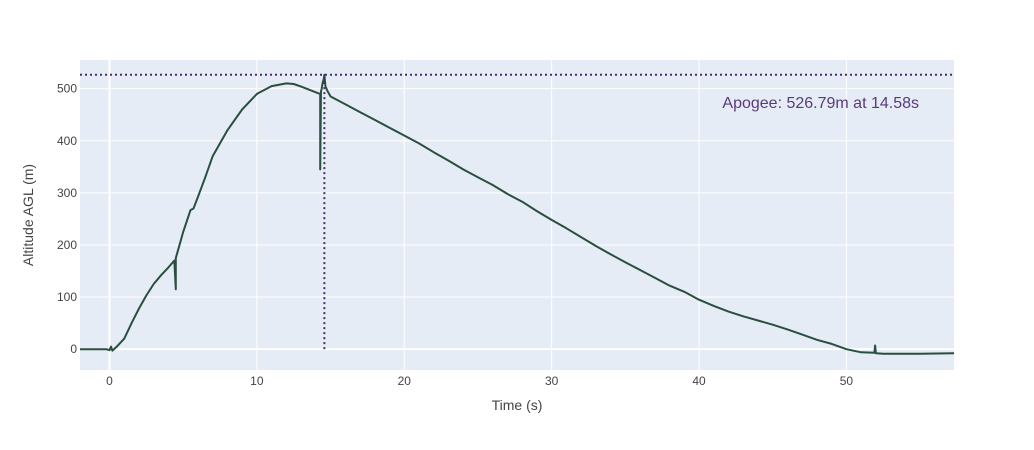 The image size is (1034, 450). I want to click on x-tick-label: 0, so click(109, 381).